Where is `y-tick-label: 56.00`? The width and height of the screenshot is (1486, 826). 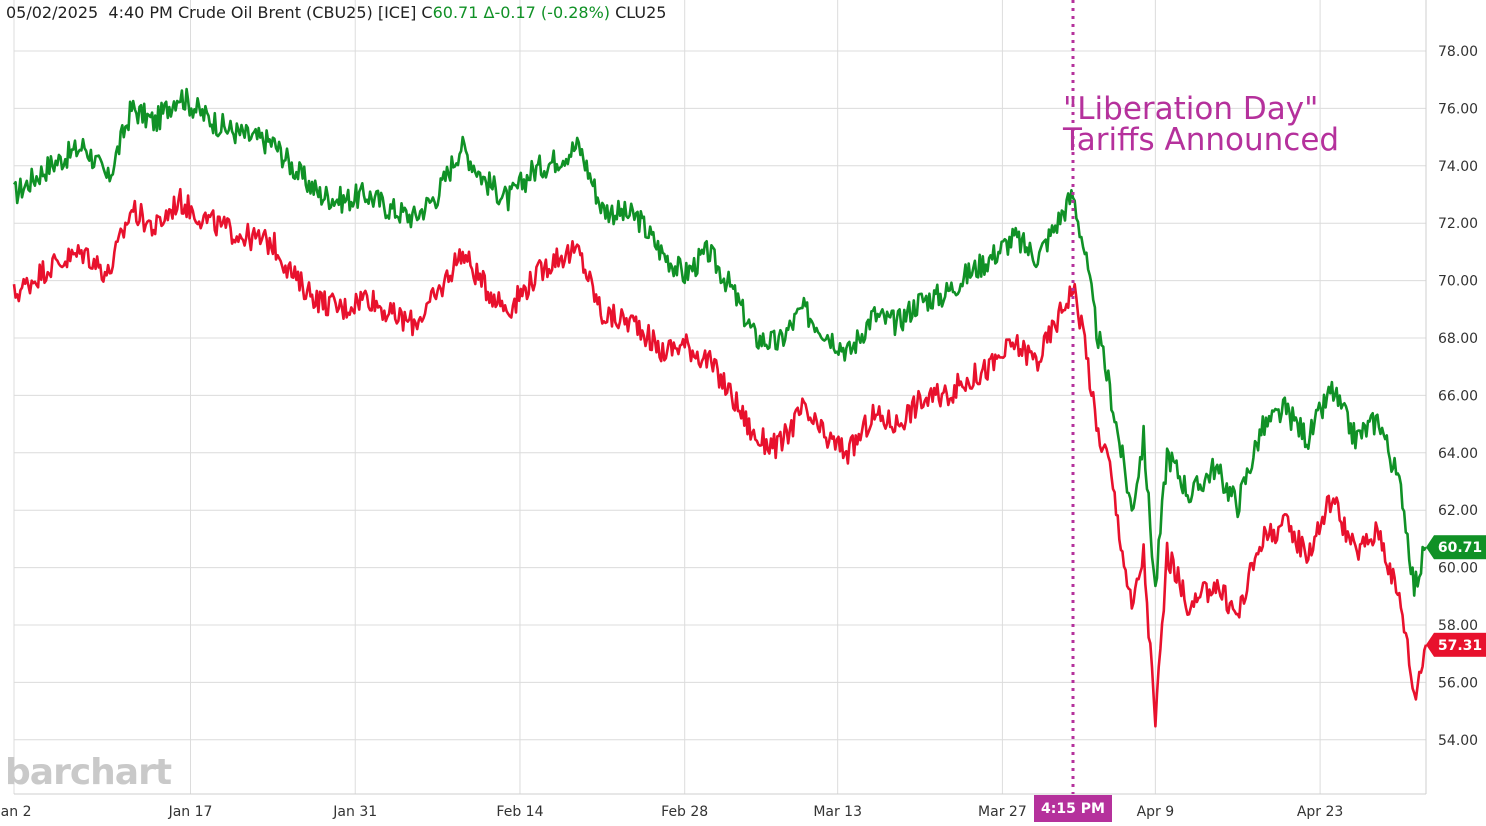
y-tick-label: 56.00 is located at coordinates (1458, 683).